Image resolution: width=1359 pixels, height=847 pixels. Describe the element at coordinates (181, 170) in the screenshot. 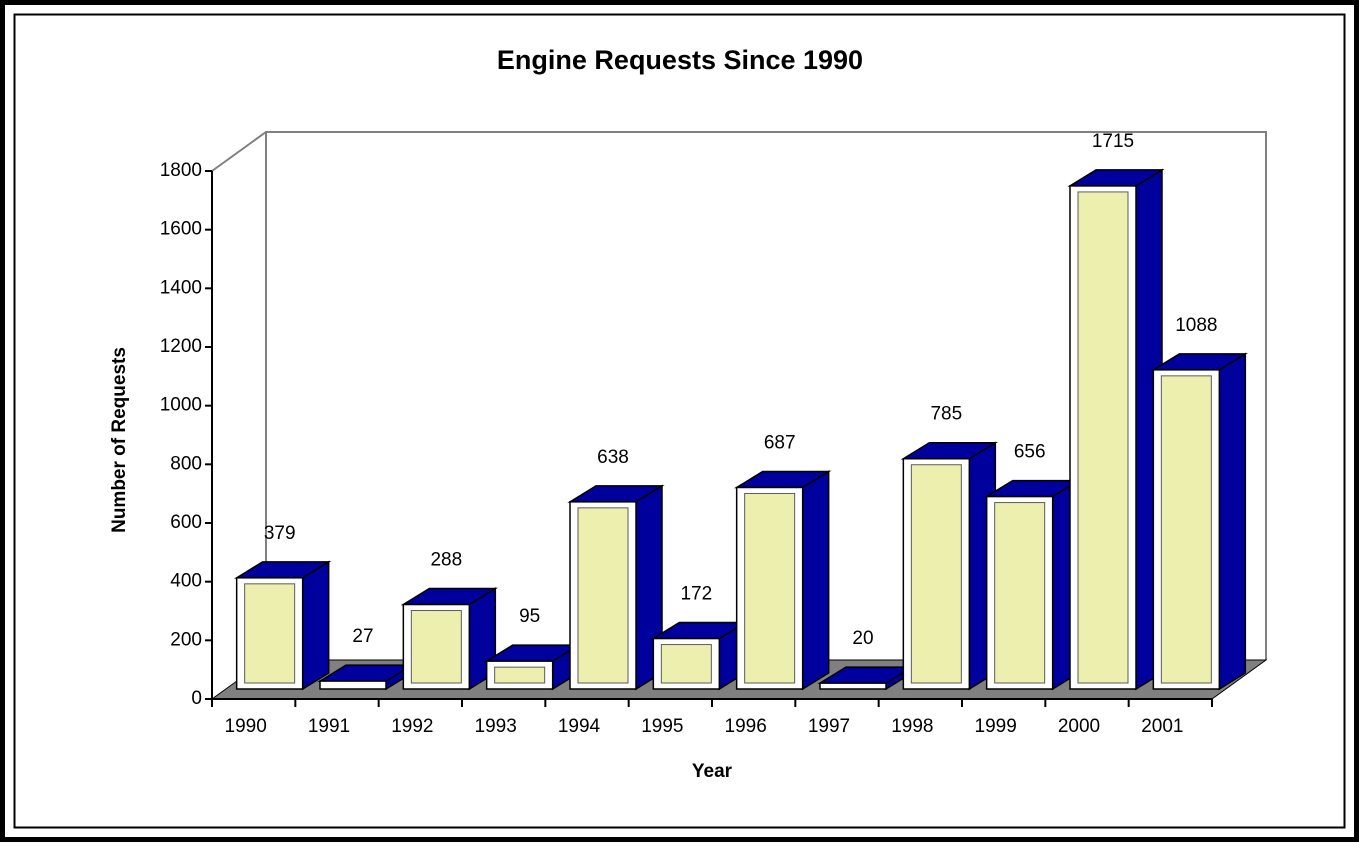

I see `y-tick-label: 1800` at that location.